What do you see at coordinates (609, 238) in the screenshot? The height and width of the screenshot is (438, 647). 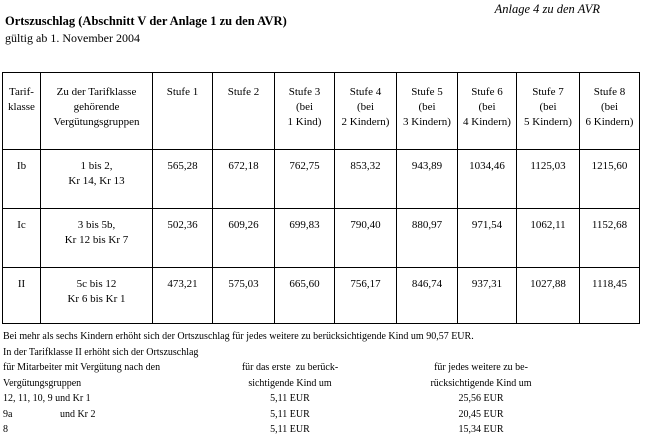 I see `cell-value: 1152,68` at bounding box center [609, 238].